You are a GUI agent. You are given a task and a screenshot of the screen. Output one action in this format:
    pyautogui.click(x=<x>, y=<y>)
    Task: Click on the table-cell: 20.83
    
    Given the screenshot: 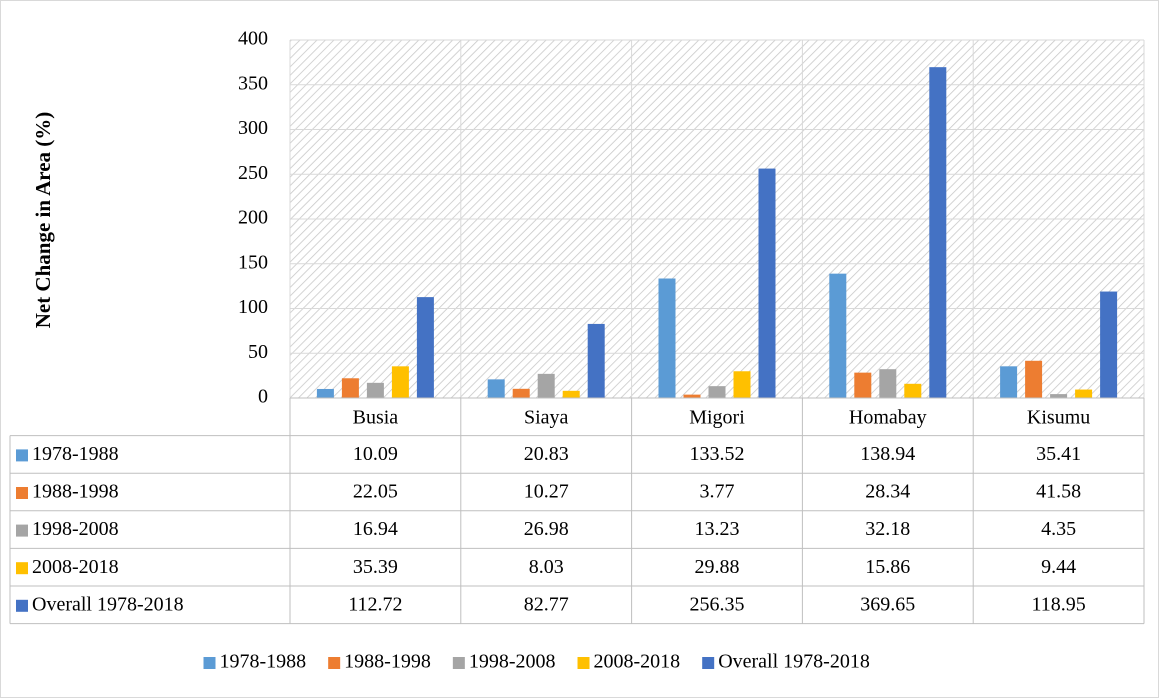 What is the action you would take?
    pyautogui.click(x=546, y=454)
    